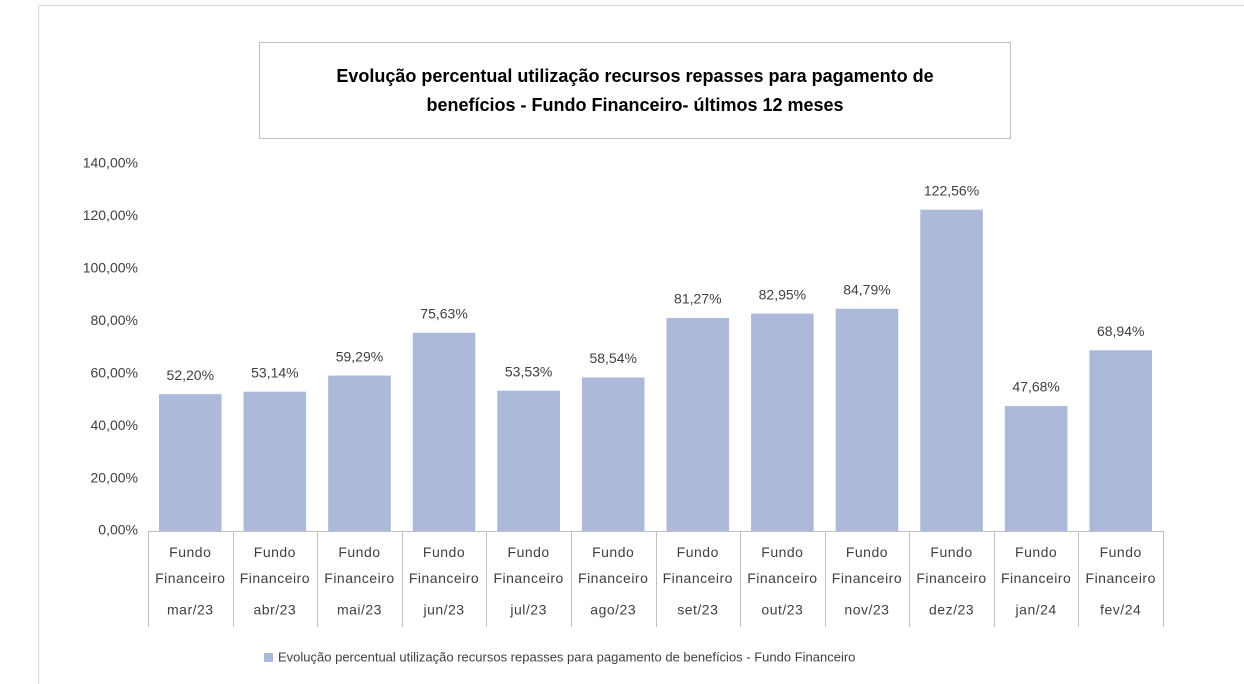 Image resolution: width=1244 pixels, height=684 pixels. What do you see at coordinates (782, 294) in the screenshot?
I see `data-label: 82,95%` at bounding box center [782, 294].